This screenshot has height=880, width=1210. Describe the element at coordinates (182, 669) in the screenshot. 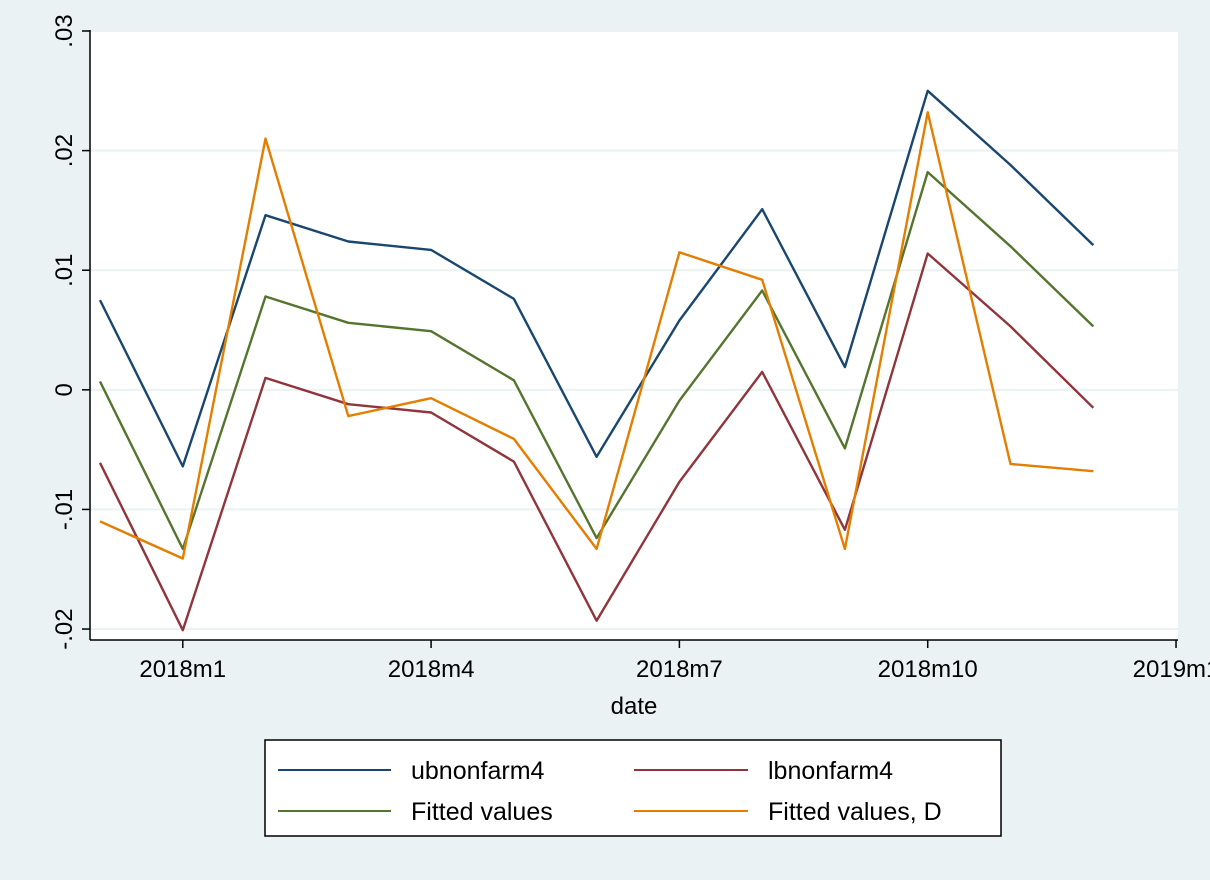

I see `x-tick-label: 2018m1` at that location.